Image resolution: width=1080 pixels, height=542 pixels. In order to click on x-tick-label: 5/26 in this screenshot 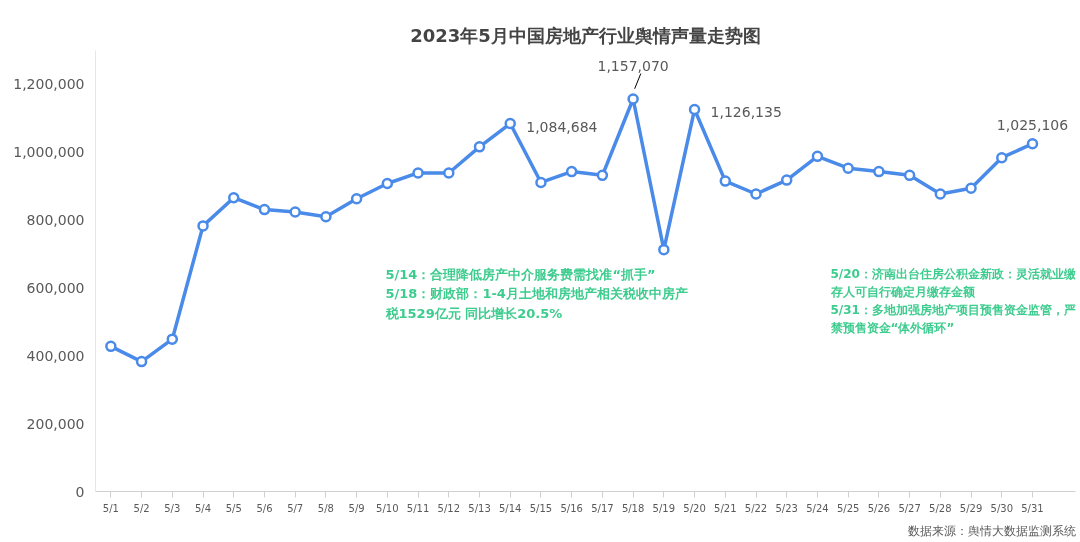, I will do `click(879, 508)`.